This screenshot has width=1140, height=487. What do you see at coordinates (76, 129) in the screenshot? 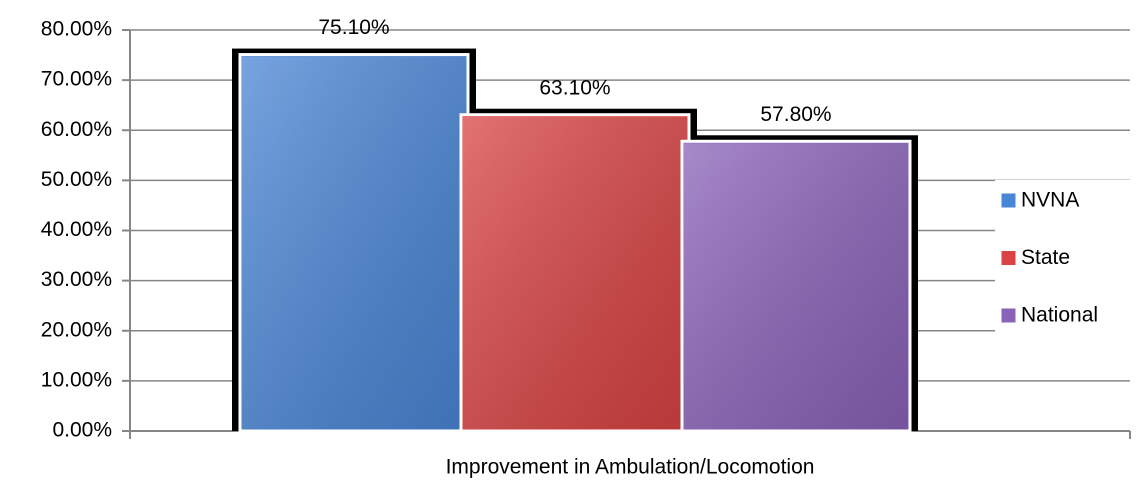
I see `y-tick-label: 60.00%` at bounding box center [76, 129].